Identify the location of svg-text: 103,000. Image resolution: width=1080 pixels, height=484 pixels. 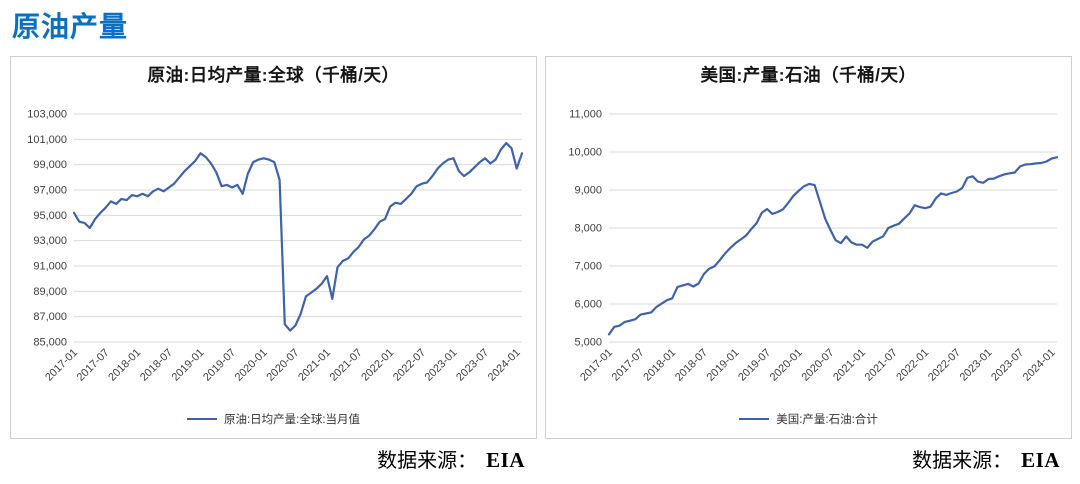
(47, 115).